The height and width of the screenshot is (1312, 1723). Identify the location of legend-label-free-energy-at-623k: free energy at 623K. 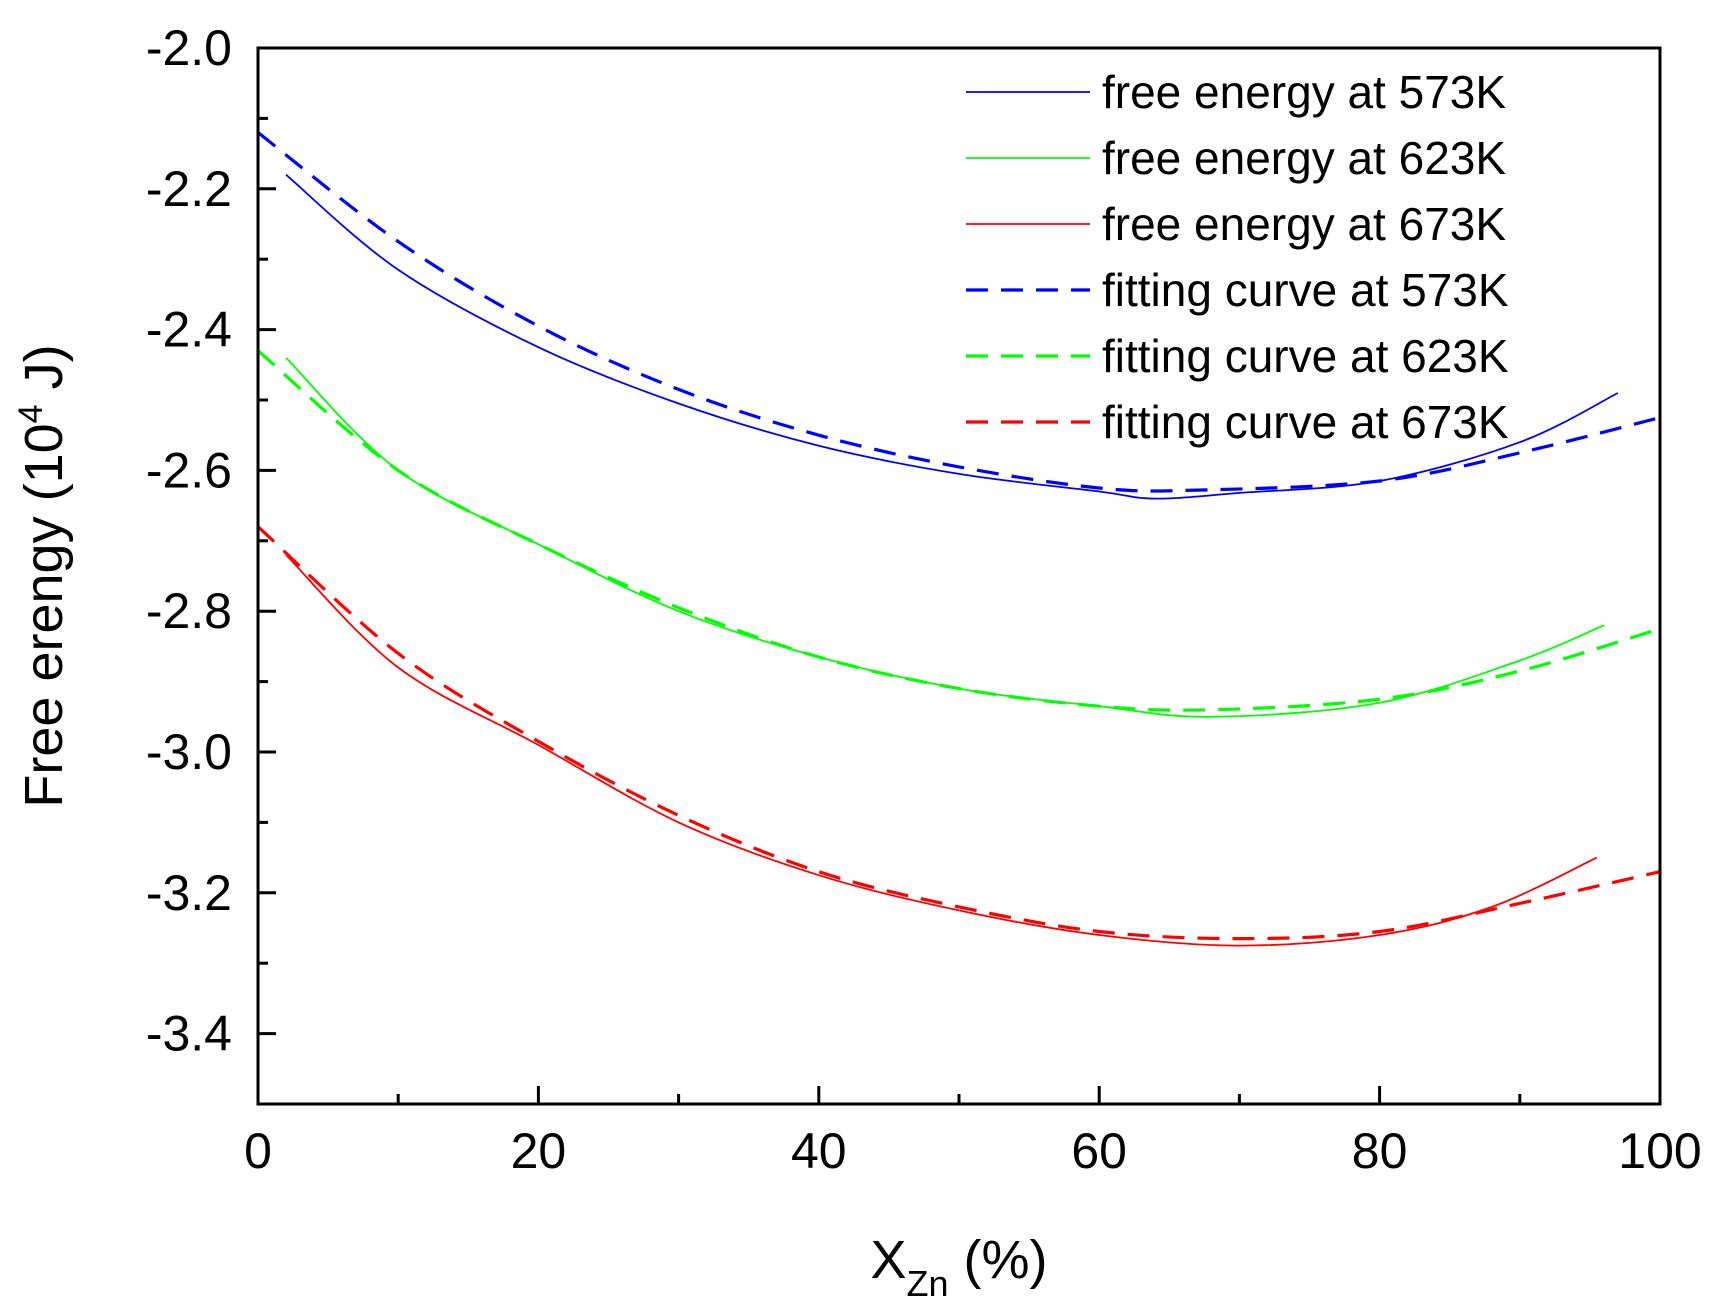
(1304, 158).